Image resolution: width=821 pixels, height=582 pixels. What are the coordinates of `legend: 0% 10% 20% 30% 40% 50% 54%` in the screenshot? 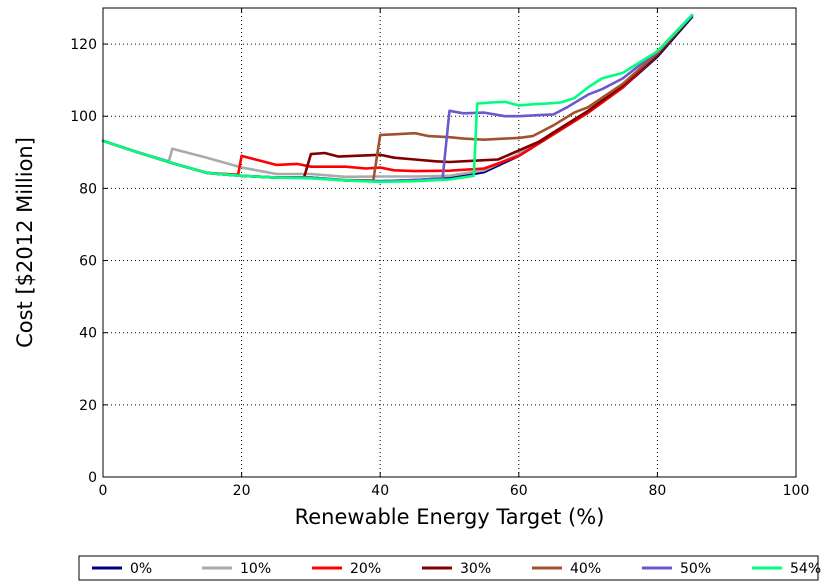 It's located at (449, 568).